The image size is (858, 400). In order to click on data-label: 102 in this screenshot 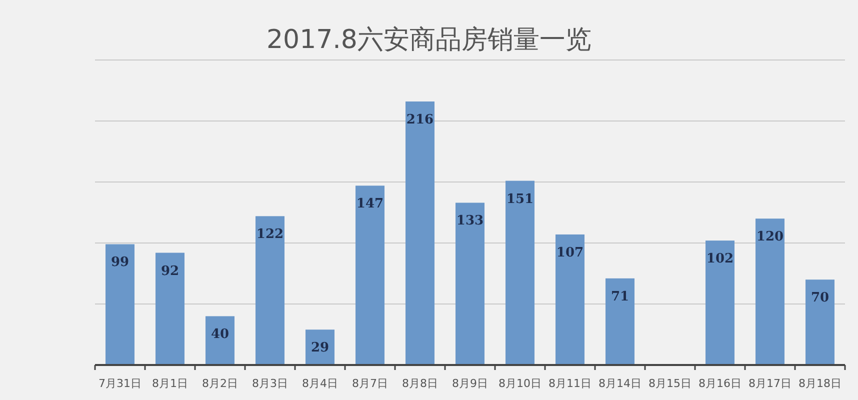, I will do `click(720, 259)`.